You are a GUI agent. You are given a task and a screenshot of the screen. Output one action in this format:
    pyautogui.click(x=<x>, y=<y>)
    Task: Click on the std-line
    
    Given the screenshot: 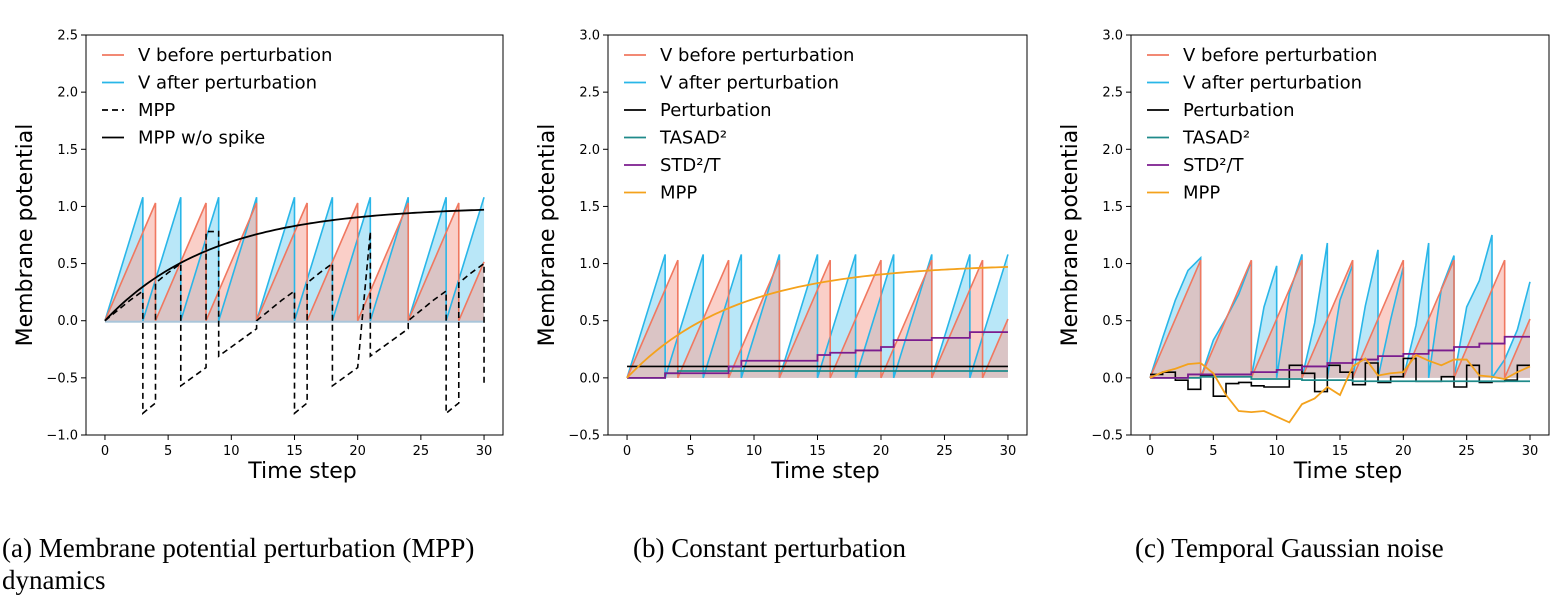 What is the action you would take?
    pyautogui.click(x=817, y=355)
    